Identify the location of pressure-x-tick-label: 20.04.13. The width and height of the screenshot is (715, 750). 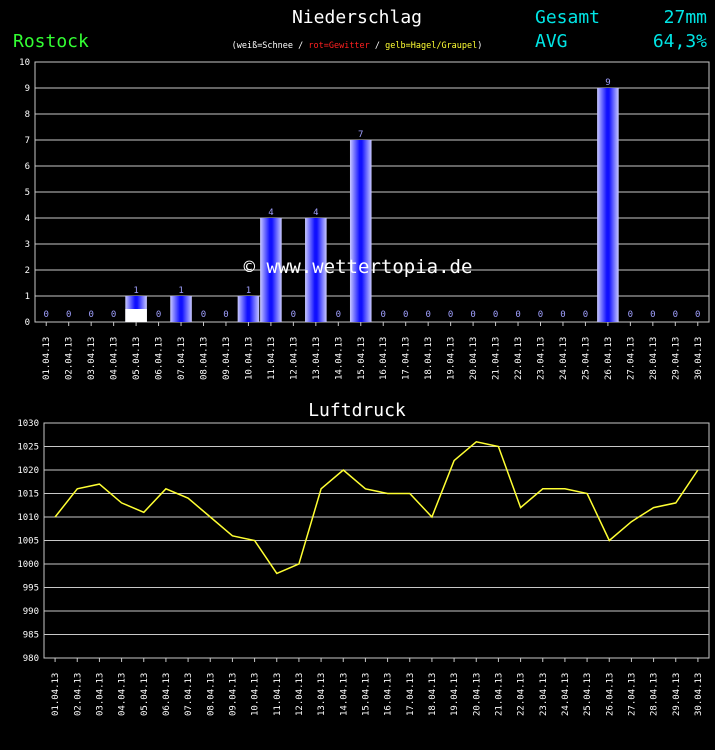
(477, 694).